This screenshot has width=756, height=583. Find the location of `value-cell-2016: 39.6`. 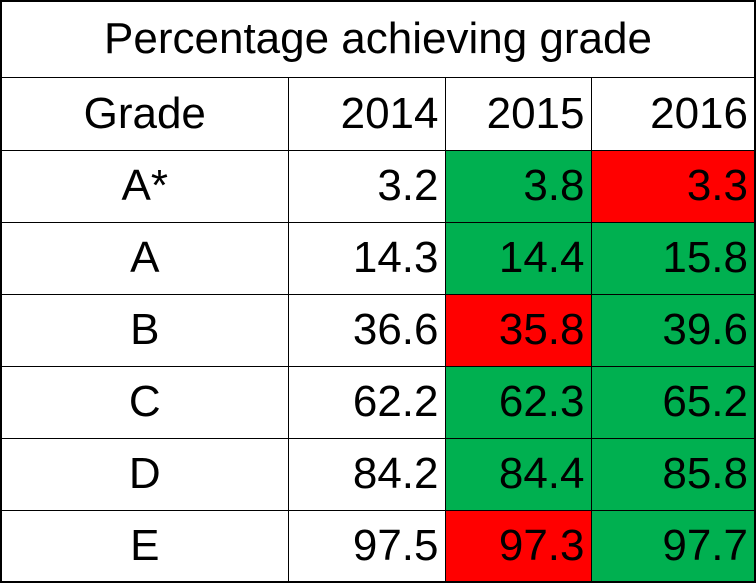

value-cell-2016: 39.6 is located at coordinates (673, 330).